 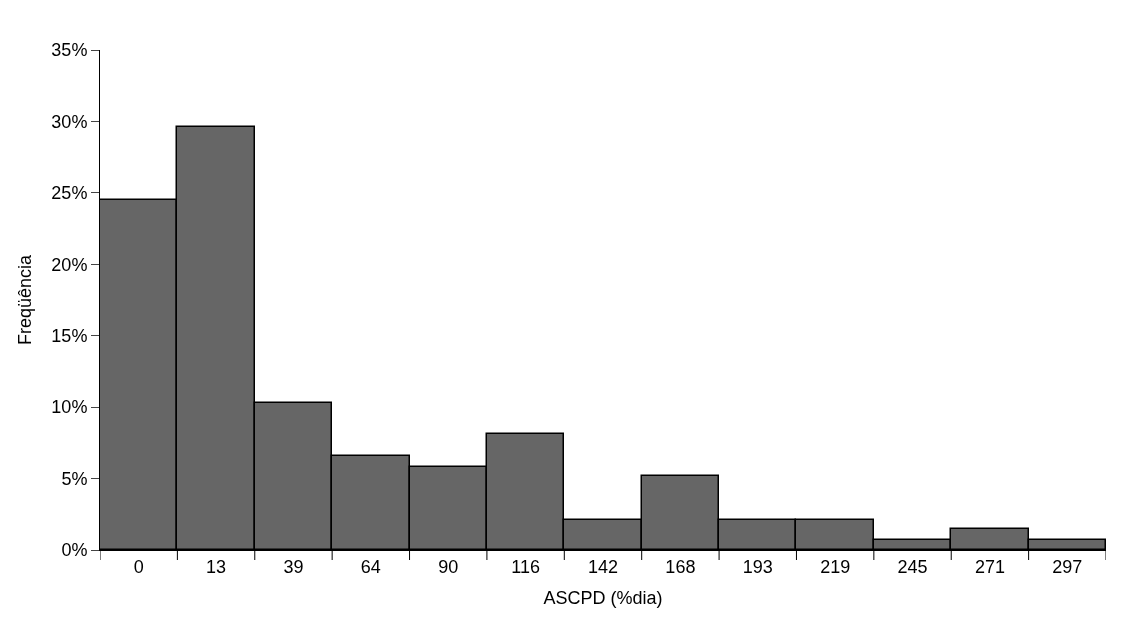 I want to click on x-tick-label: 64, so click(x=370, y=566).